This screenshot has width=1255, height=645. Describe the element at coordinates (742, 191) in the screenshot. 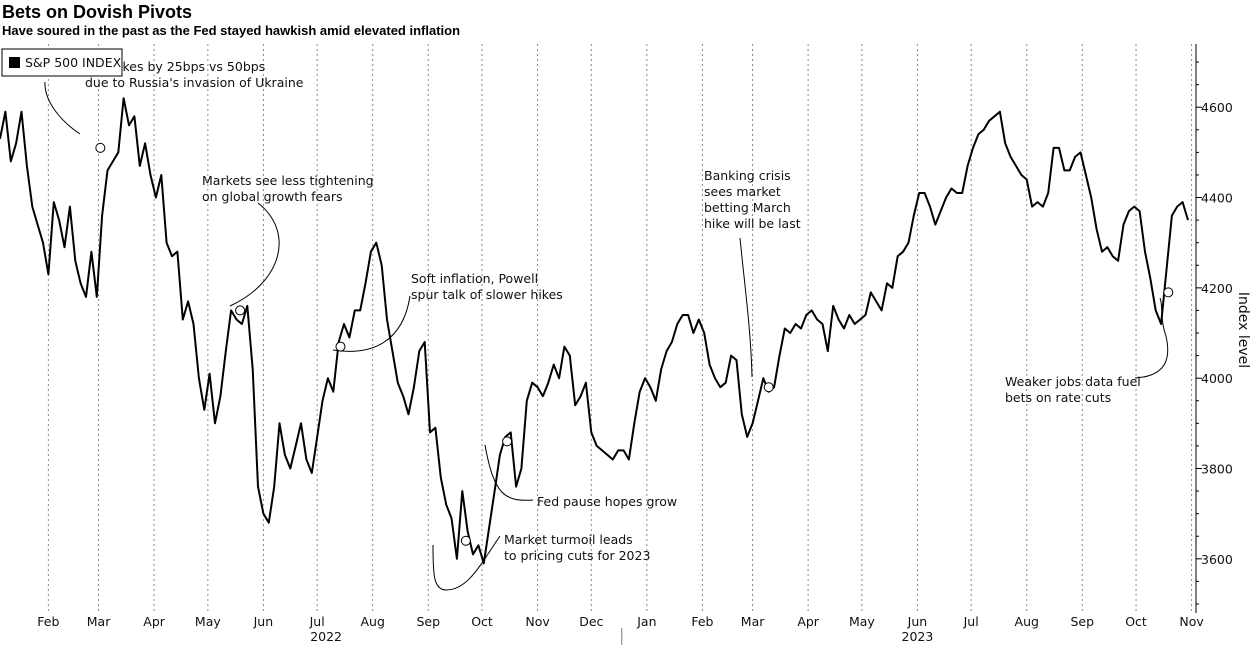

I see `annotation-line: sees market` at that location.